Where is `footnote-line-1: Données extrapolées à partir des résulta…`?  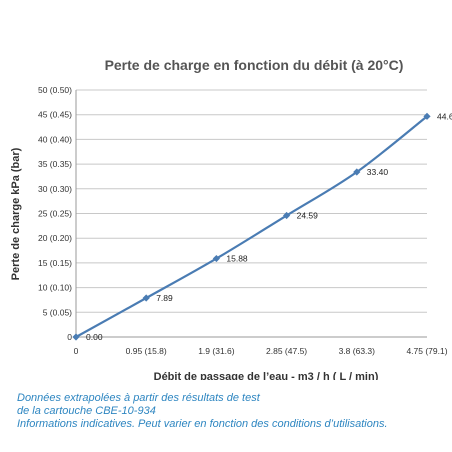
footnote-line-1: Données extrapolées à partir des résulta… is located at coordinates (138, 398).